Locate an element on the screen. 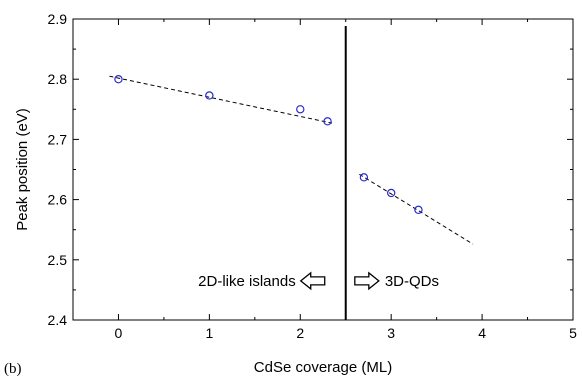 This screenshot has width=582, height=378. y-tick-label: 2.9 is located at coordinates (58, 19).